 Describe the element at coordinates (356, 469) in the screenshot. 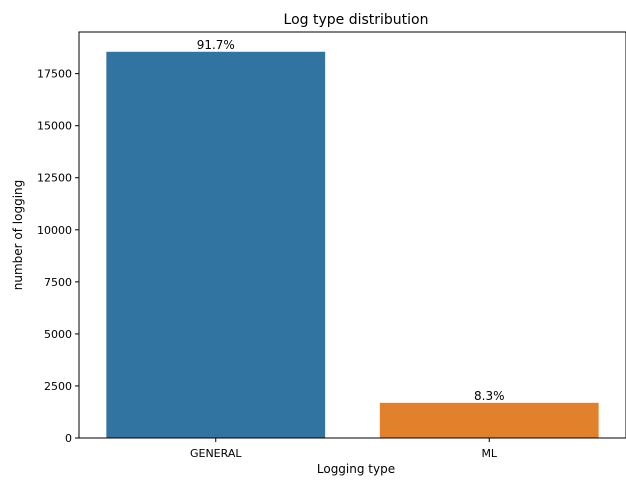

I see `x-axis-label: Logging type` at that location.